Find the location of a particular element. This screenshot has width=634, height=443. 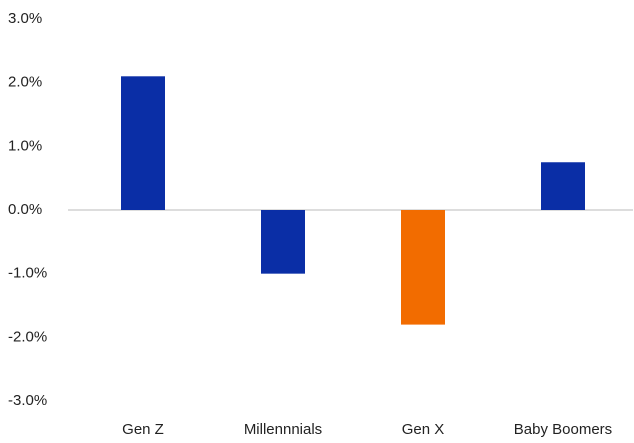

x-tick-label: Baby Boomers is located at coordinates (563, 429).